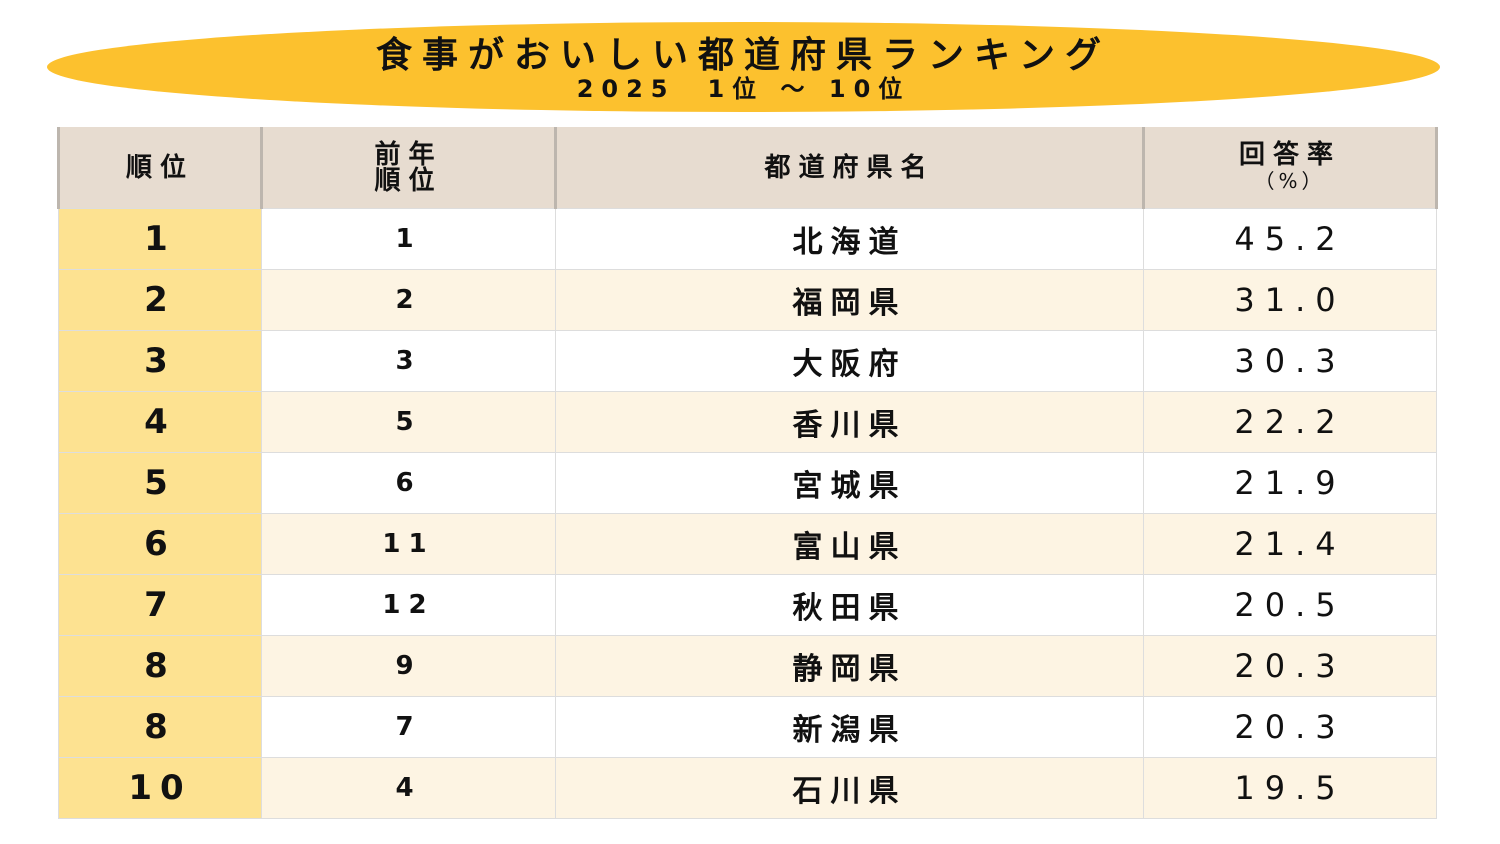  What do you see at coordinates (1290, 788) in the screenshot?
I see `rate-cell: 19.5` at bounding box center [1290, 788].